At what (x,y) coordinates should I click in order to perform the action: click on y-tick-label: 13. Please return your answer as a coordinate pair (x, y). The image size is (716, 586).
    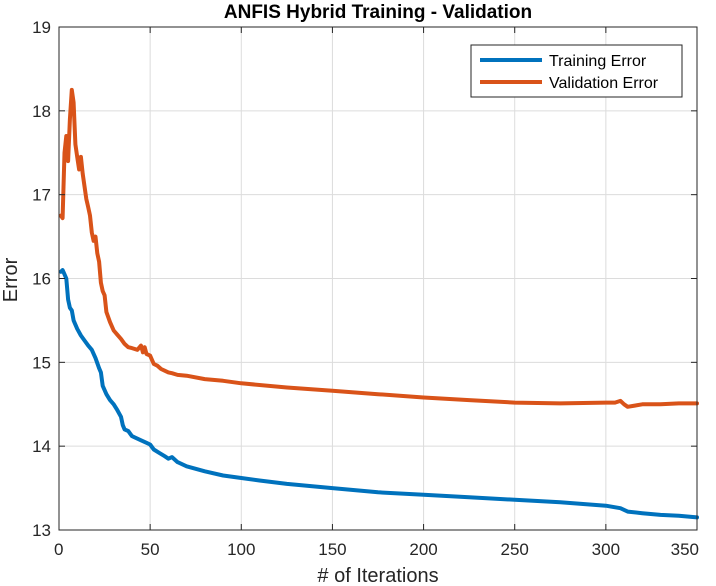
    Looking at the image, I should click on (41, 530).